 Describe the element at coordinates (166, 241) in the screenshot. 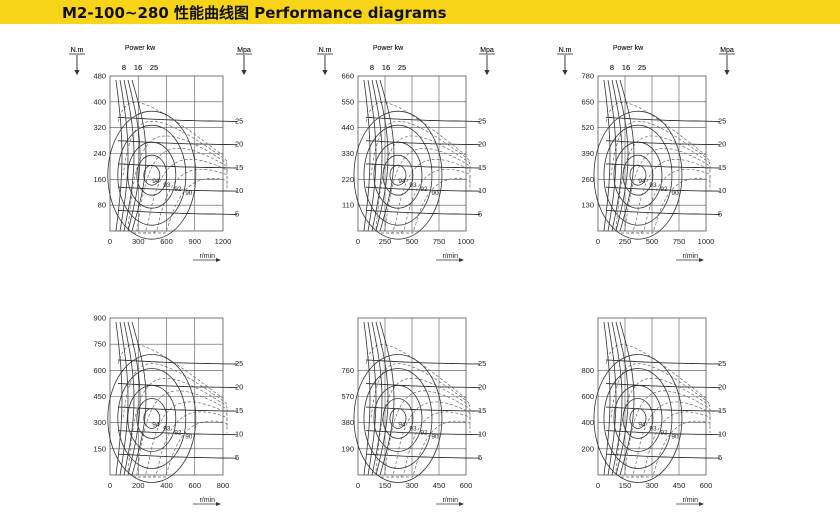

I see `x-tick-label: 600` at that location.